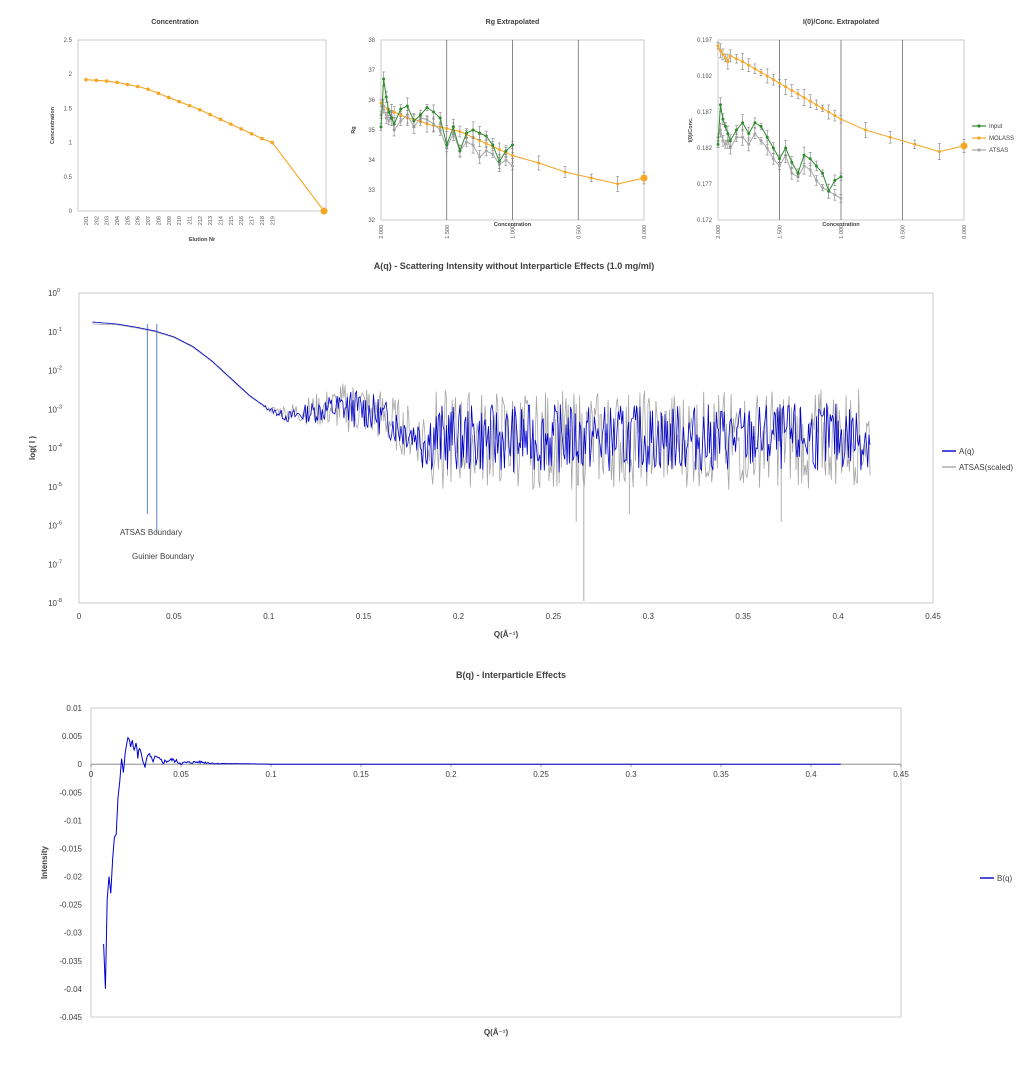 Image resolution: width=1027 pixels, height=1078 pixels. Describe the element at coordinates (58, 291) in the screenshot. I see `y-tick-exponent: 0` at that location.